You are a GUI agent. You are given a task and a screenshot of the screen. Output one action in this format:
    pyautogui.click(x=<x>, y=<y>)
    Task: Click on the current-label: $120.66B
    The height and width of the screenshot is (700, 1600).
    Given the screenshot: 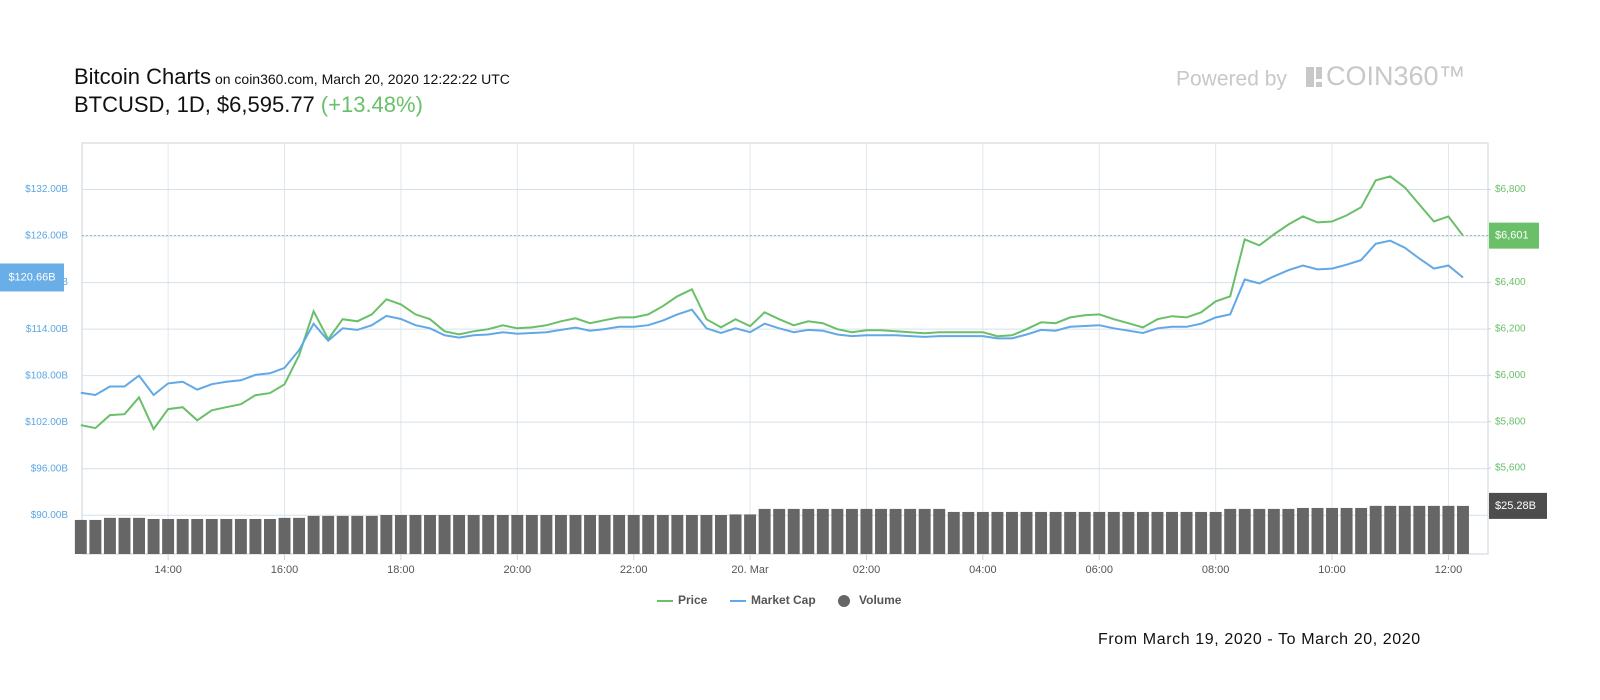 What is the action you would take?
    pyautogui.click(x=31, y=277)
    